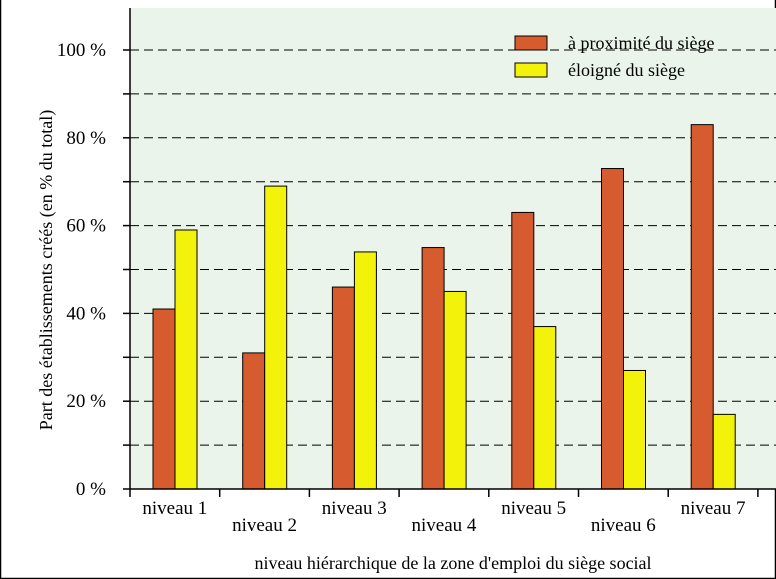 This screenshot has height=579, width=776. I want to click on y-tick-label: 60 %, so click(86, 226).